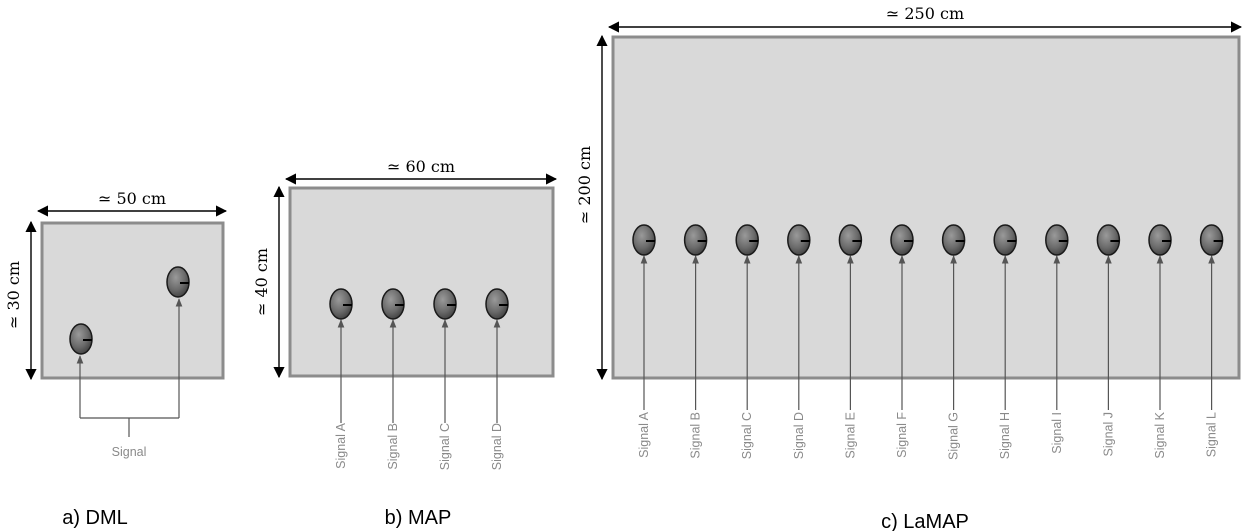 This screenshot has height=531, width=1243. Describe the element at coordinates (954, 436) in the screenshot. I see `signal-label: Signal G` at that location.